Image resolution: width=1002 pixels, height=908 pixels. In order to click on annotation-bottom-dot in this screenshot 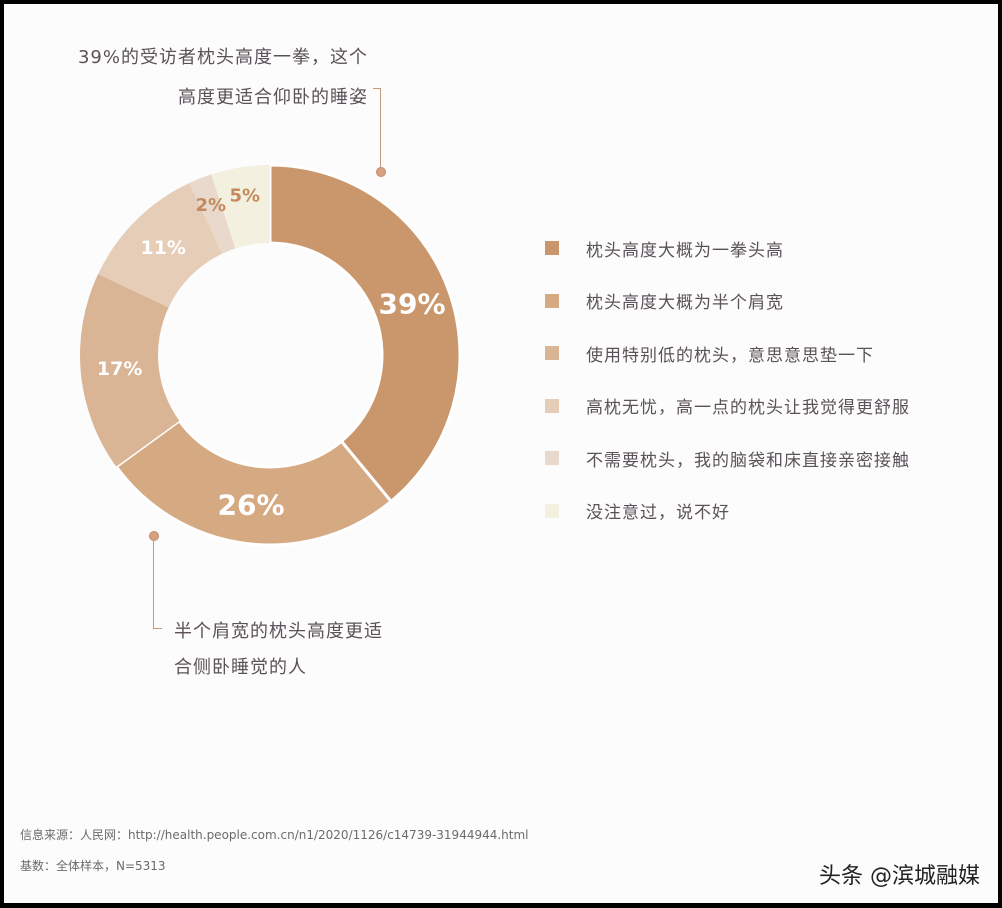, I will do `click(154, 536)`.